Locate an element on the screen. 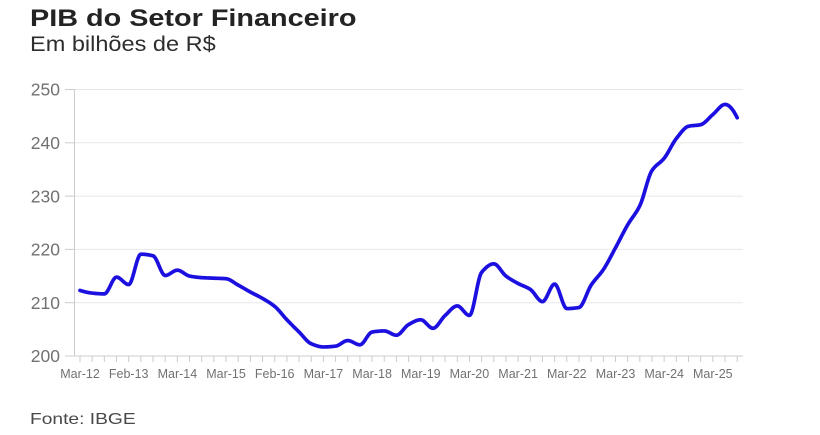 Image resolution: width=820 pixels, height=435 pixels. svg-text: Mar-25 is located at coordinates (713, 374).